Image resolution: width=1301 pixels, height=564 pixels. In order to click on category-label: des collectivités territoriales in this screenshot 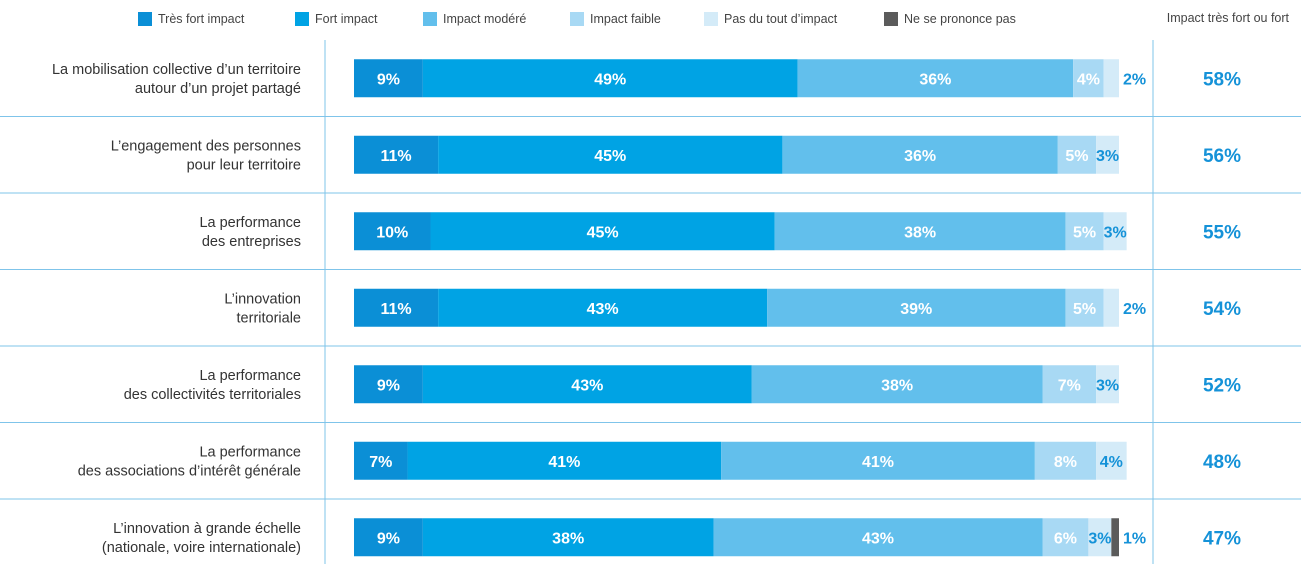, I will do `click(212, 395)`.